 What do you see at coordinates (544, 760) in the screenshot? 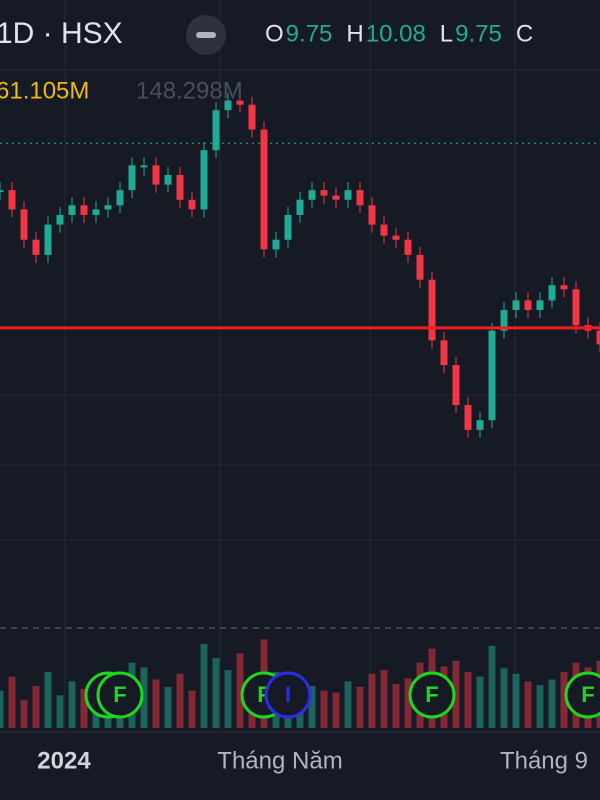
I see `x-tick-label: Tháng 9` at bounding box center [544, 760].